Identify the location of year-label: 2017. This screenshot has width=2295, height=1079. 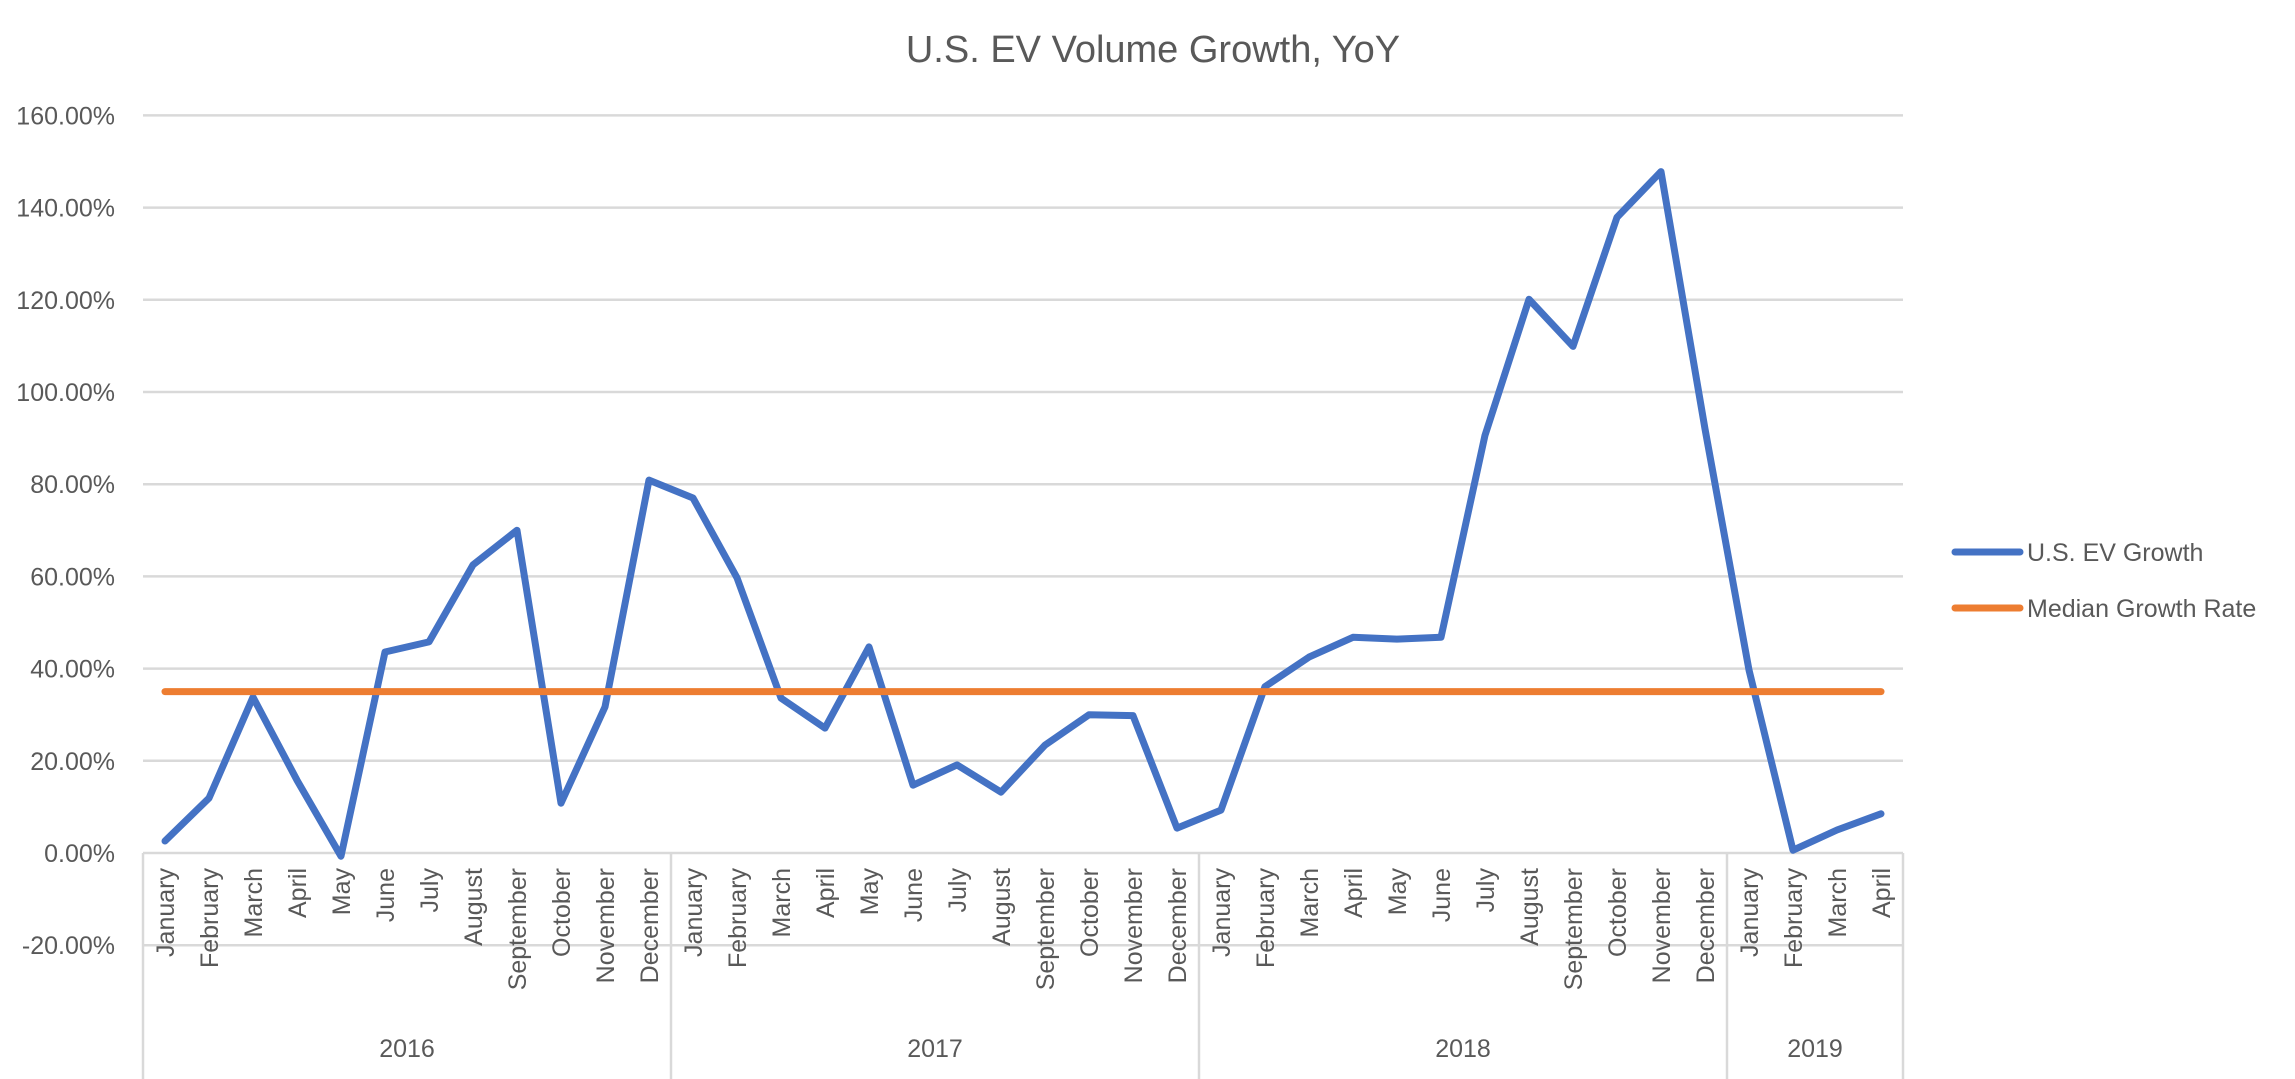
(935, 1049).